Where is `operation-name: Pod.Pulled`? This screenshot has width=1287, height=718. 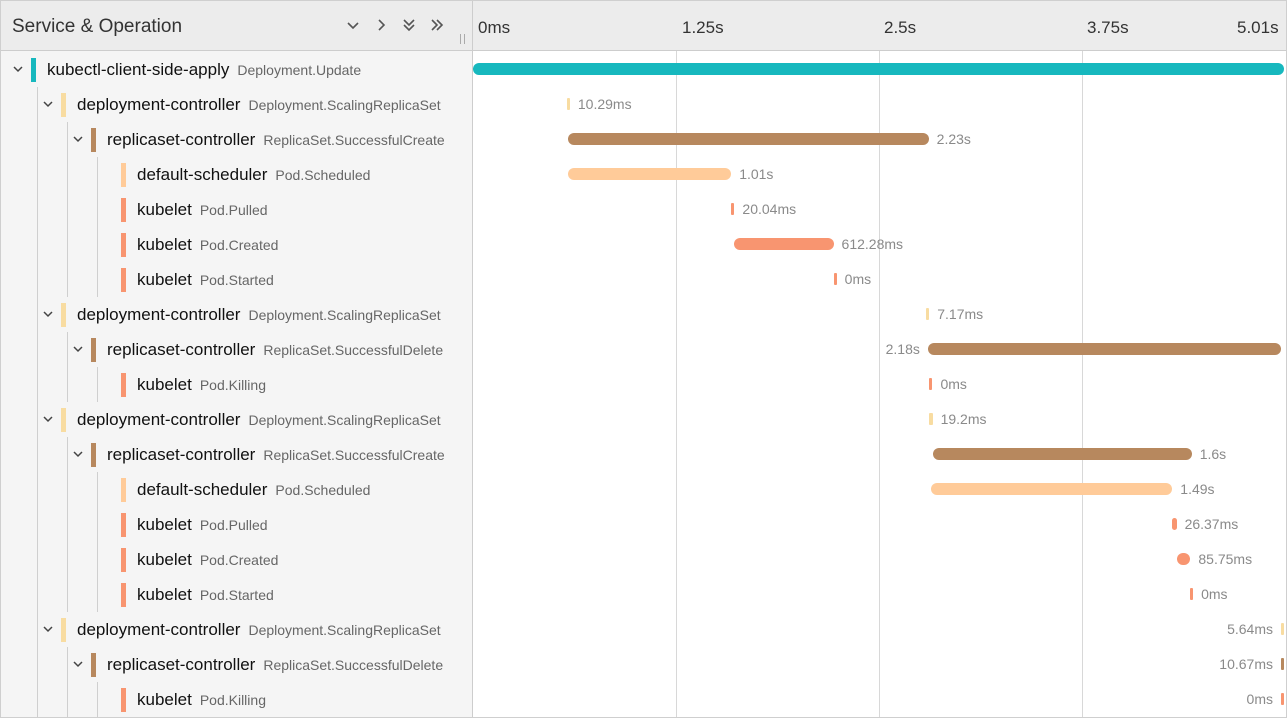
operation-name: Pod.Pulled is located at coordinates (233, 210).